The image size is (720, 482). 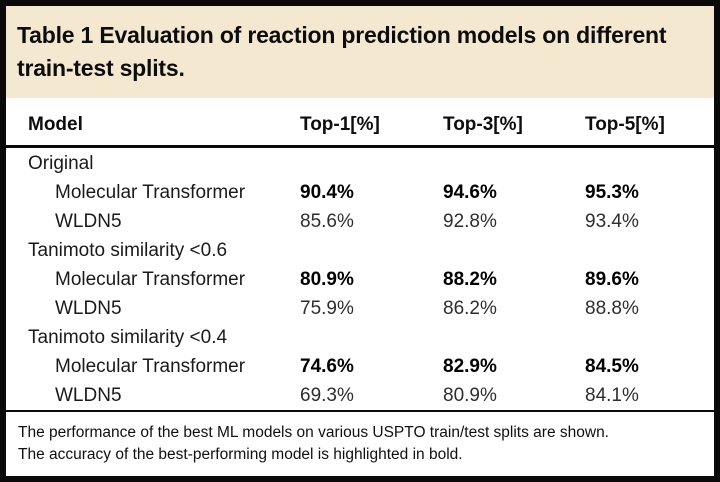 What do you see at coordinates (360, 221) in the screenshot?
I see `table-row: WLDN5 85.6% 92.8% 93.4%` at bounding box center [360, 221].